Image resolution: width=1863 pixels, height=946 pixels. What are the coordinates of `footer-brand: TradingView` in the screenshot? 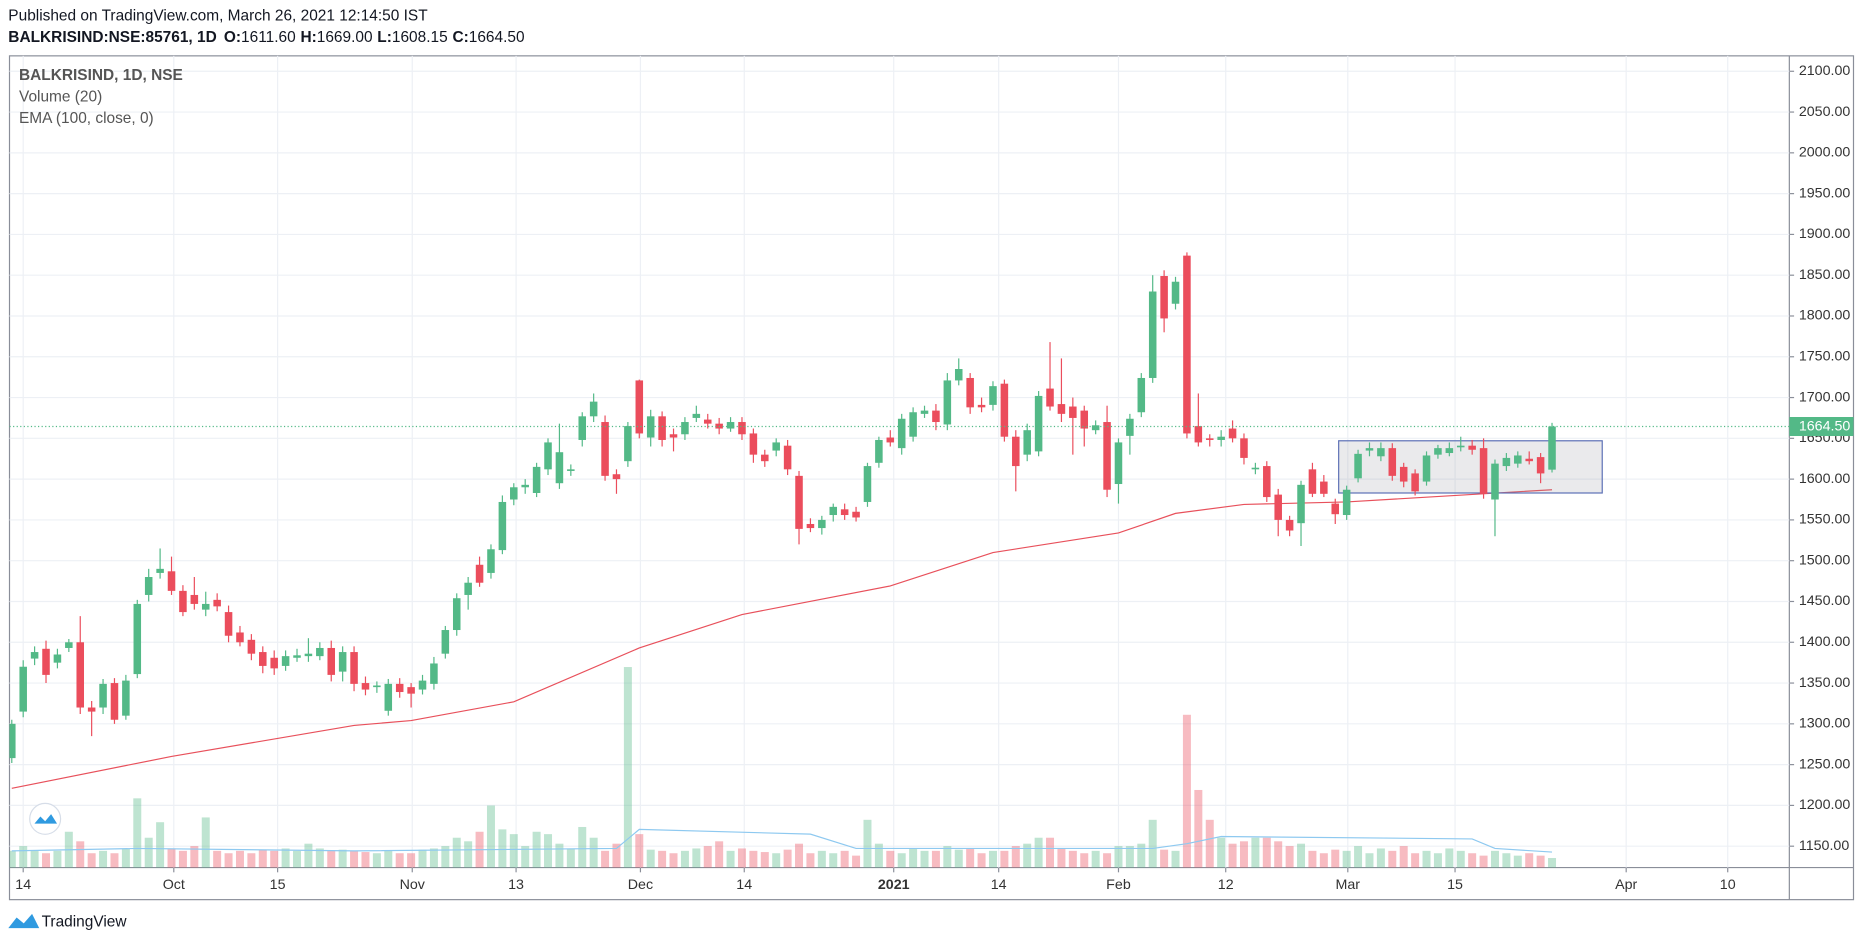 It's located at (85, 921).